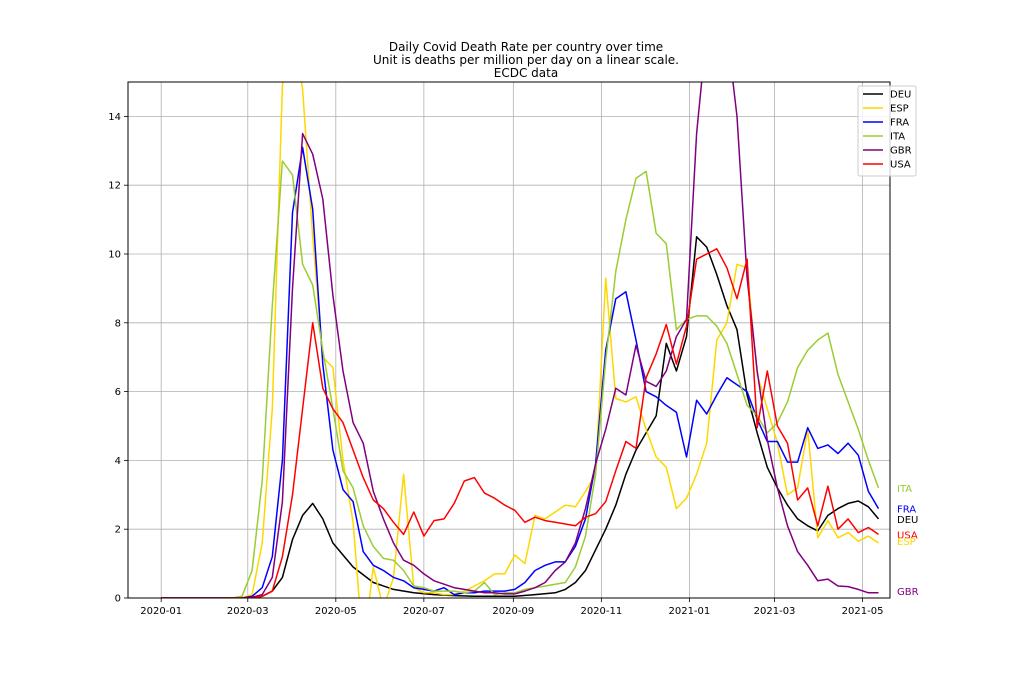 The width and height of the screenshot is (1024, 683). I want to click on x-tick-label: 2021-05, so click(863, 611).